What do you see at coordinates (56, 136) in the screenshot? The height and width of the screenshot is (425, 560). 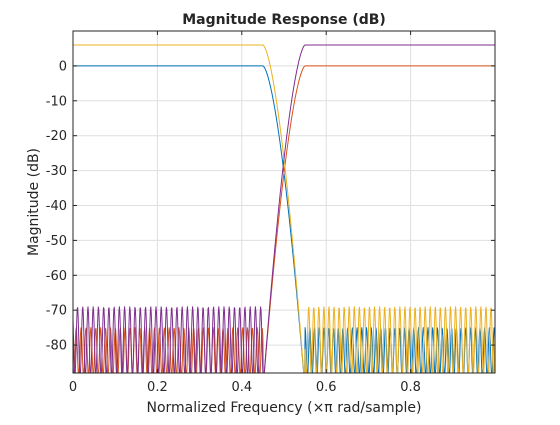 I see `y-tick-label: -20` at bounding box center [56, 136].